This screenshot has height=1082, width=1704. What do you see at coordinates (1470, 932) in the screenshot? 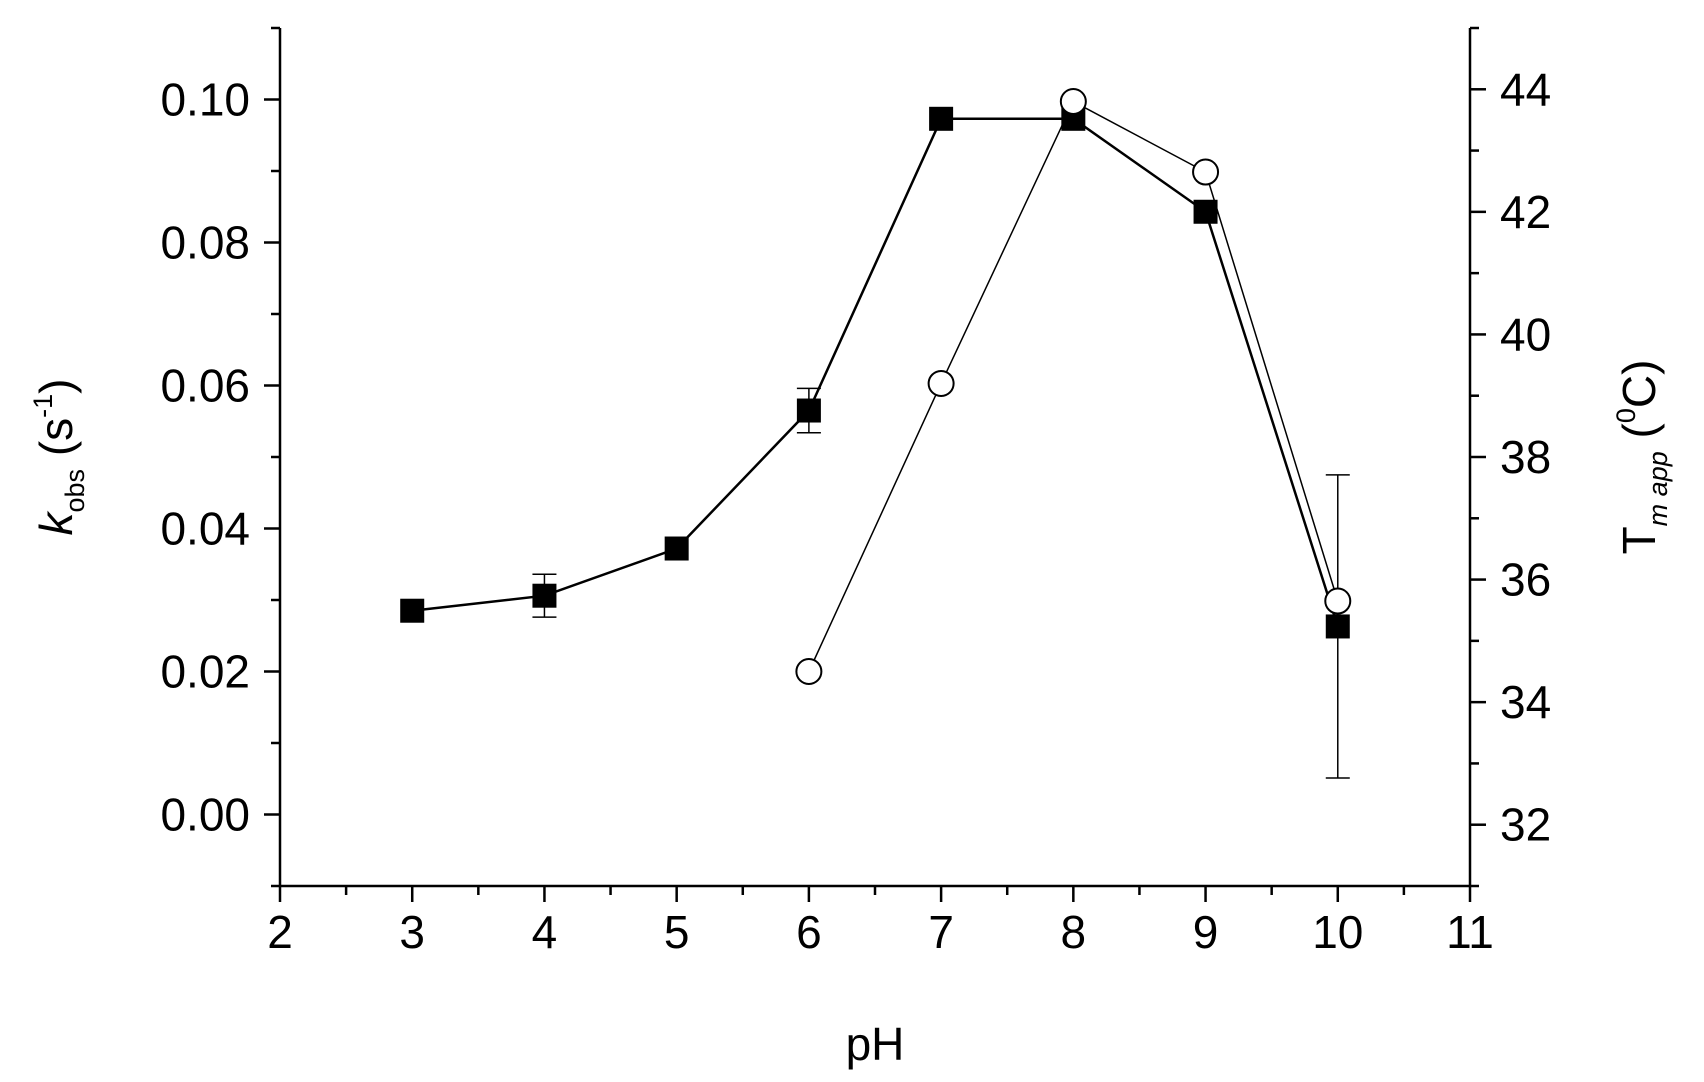
I see `x-tick-label: 11` at bounding box center [1470, 932].